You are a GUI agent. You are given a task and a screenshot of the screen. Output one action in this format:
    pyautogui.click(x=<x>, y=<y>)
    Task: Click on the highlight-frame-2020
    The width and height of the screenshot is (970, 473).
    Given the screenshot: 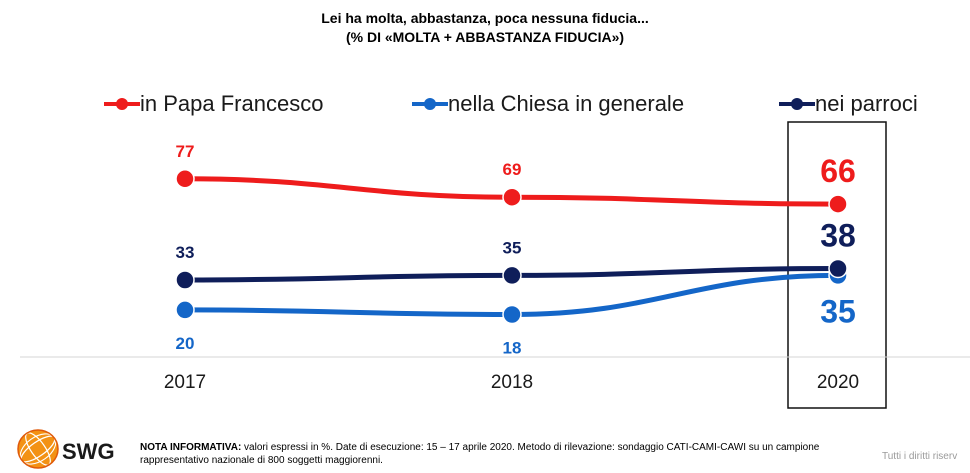 What is the action you would take?
    pyautogui.click(x=837, y=265)
    